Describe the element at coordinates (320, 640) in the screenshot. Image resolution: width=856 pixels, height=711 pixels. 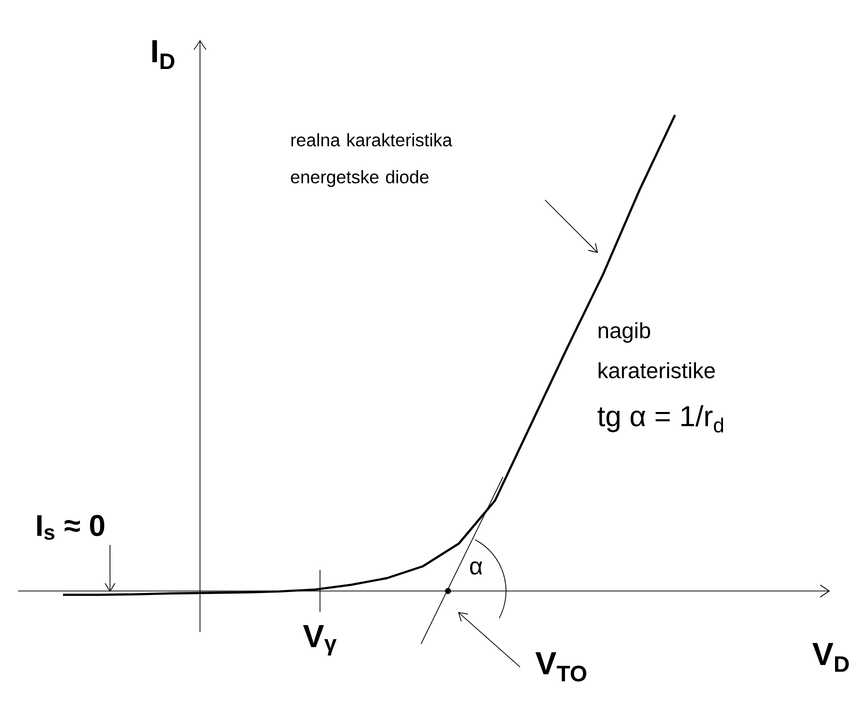
I see `text: V$_{γ}$` at that location.